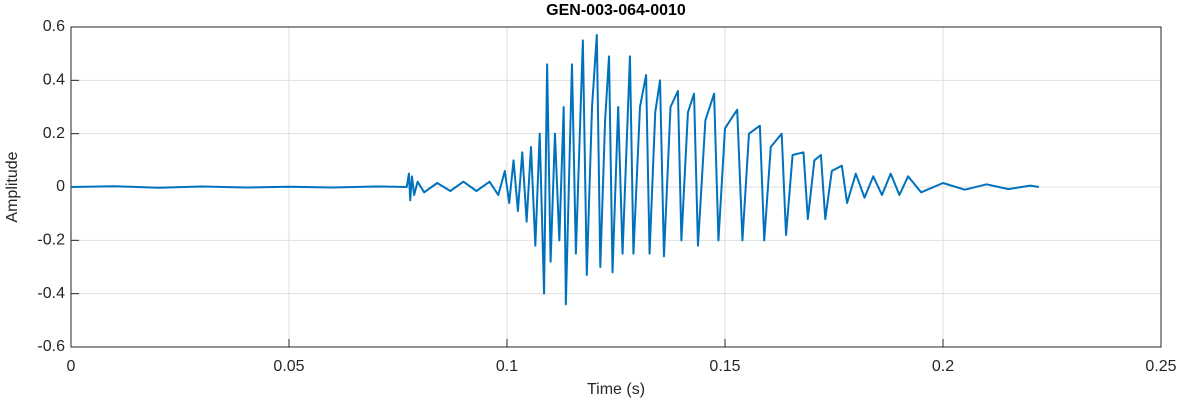  I want to click on x-tick-label: 0.15, so click(724, 366).